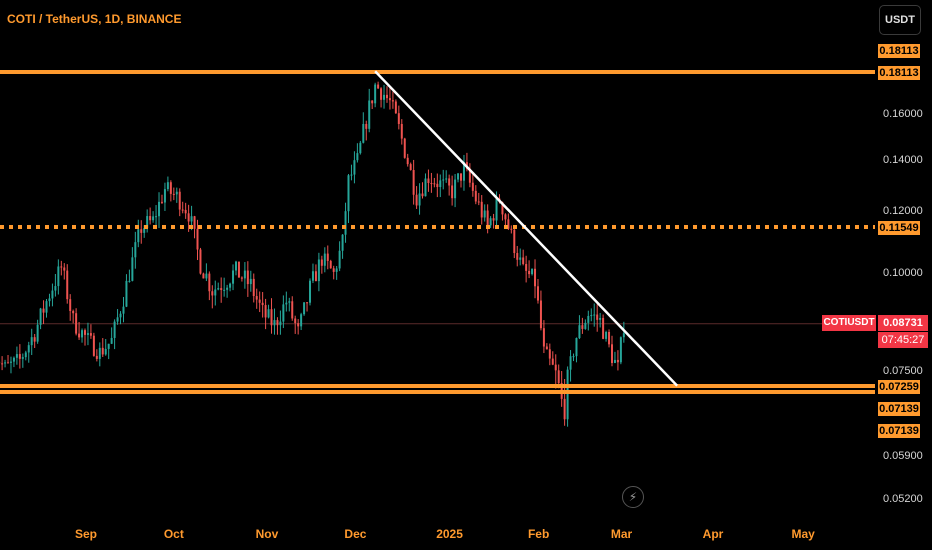 The width and height of the screenshot is (932, 550). What do you see at coordinates (903, 211) in the screenshot?
I see `y-tick-label: 0.12000` at bounding box center [903, 211].